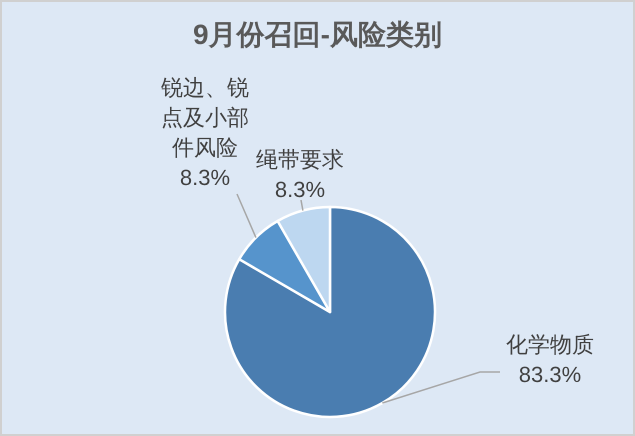 This screenshot has width=635, height=436. What do you see at coordinates (204, 117) in the screenshot?
I see `slice-label: 锐边、锐点及小部件风险` at bounding box center [204, 117].